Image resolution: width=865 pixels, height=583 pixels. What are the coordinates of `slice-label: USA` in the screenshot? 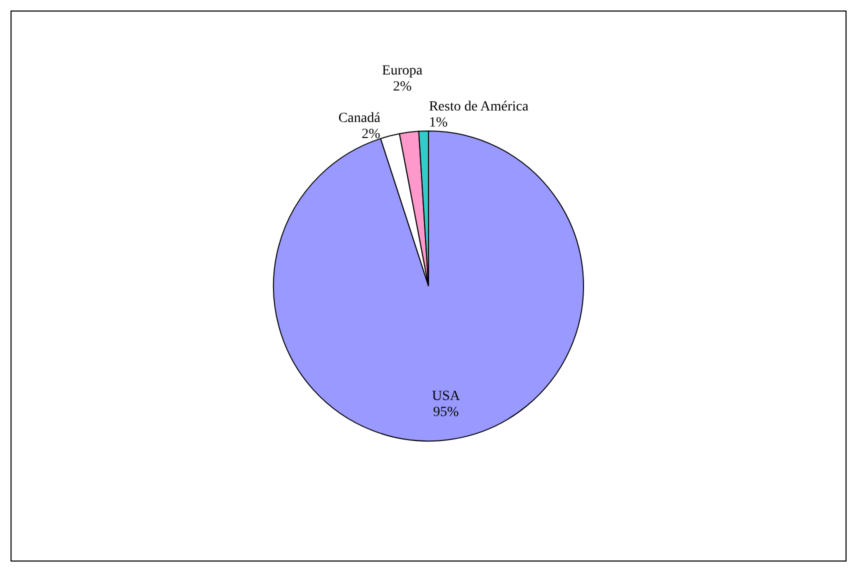 It's located at (446, 396).